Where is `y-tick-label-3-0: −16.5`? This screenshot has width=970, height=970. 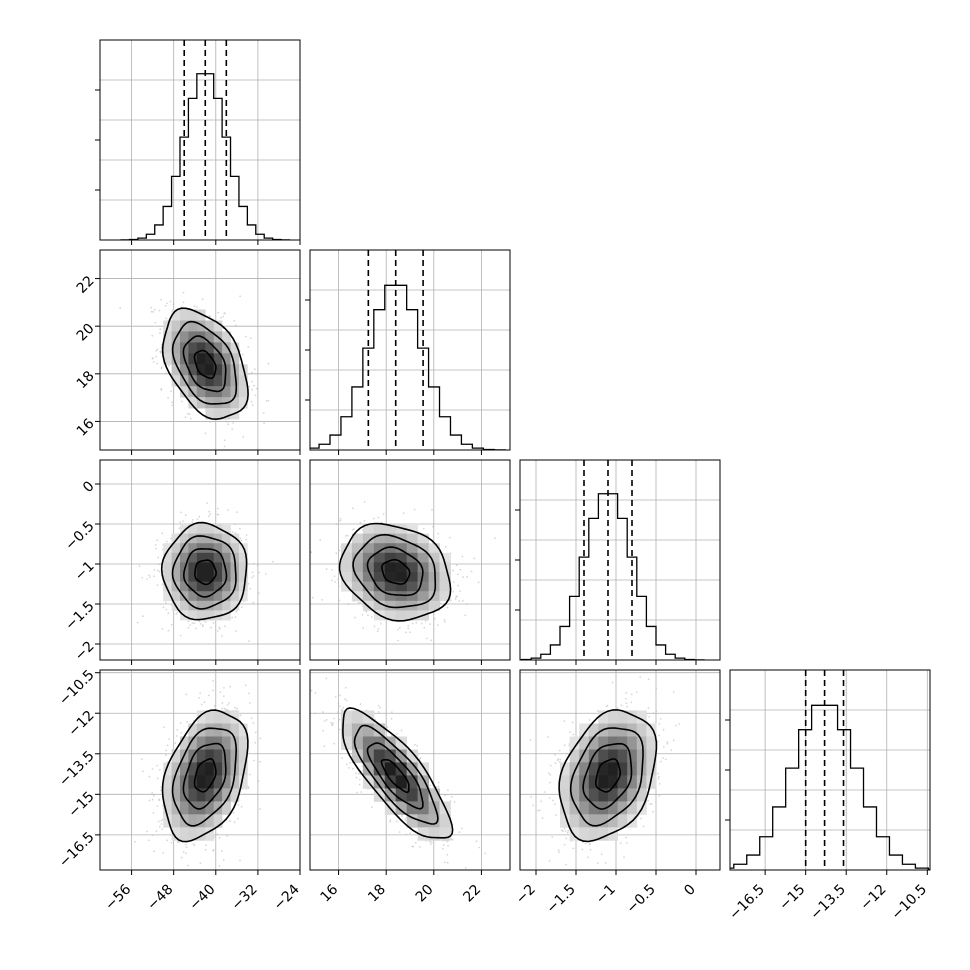 y-tick-label-3-0: −16.5 is located at coordinates (77, 850).